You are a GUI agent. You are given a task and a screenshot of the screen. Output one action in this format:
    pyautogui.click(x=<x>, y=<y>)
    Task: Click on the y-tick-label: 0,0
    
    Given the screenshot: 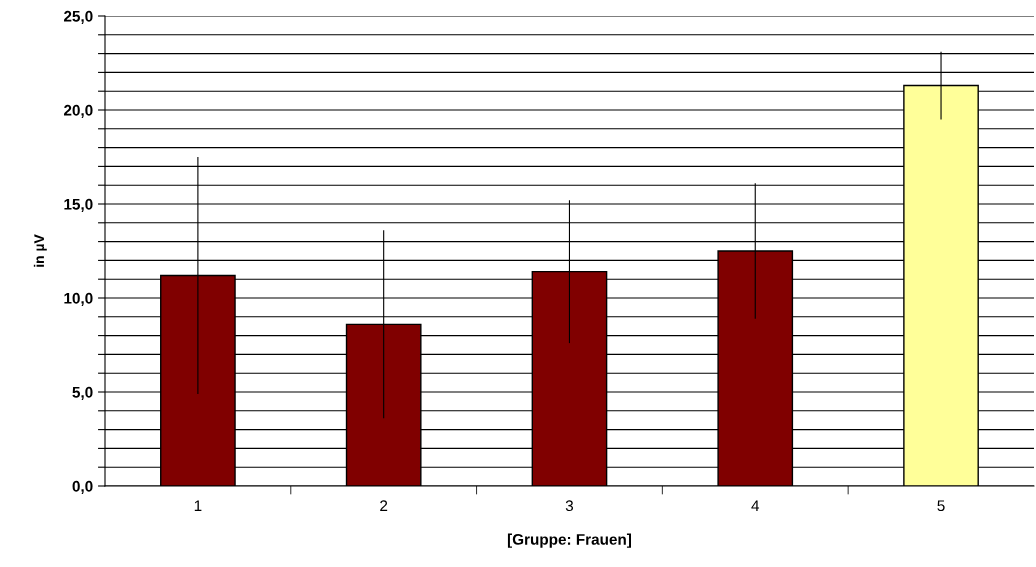 What is the action you would take?
    pyautogui.click(x=82, y=487)
    